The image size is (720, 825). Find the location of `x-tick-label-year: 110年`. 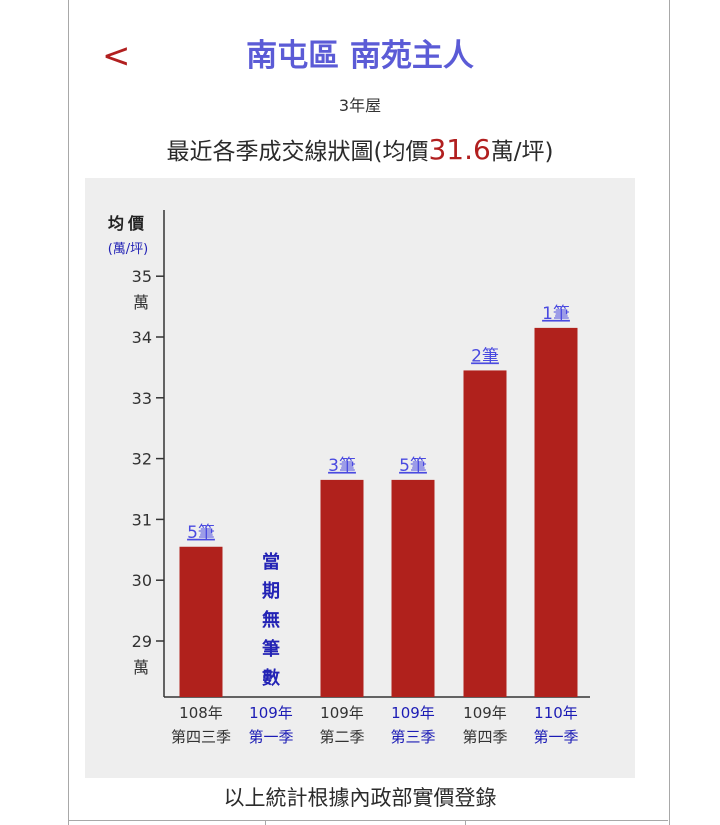

x-tick-label-year: 110年 is located at coordinates (556, 713).